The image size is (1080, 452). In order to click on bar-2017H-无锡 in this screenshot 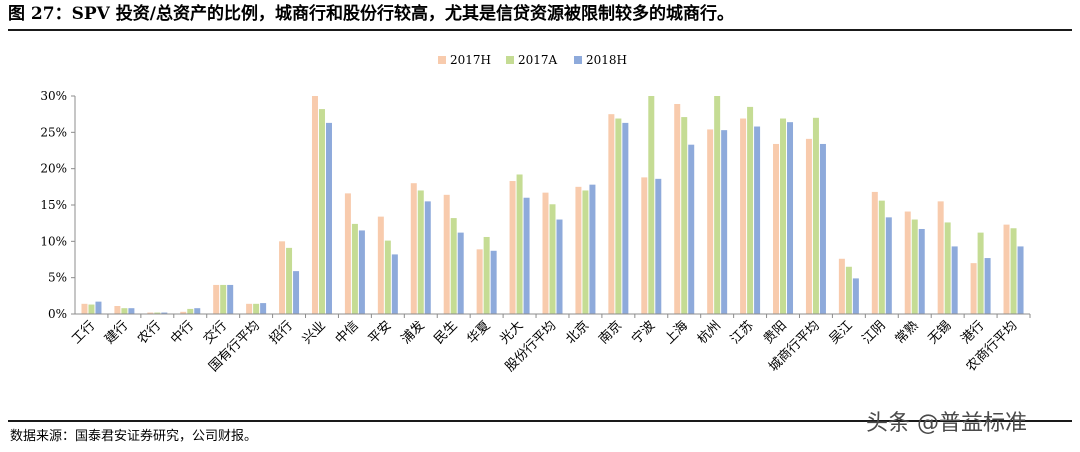, I will do `click(940, 257)`.